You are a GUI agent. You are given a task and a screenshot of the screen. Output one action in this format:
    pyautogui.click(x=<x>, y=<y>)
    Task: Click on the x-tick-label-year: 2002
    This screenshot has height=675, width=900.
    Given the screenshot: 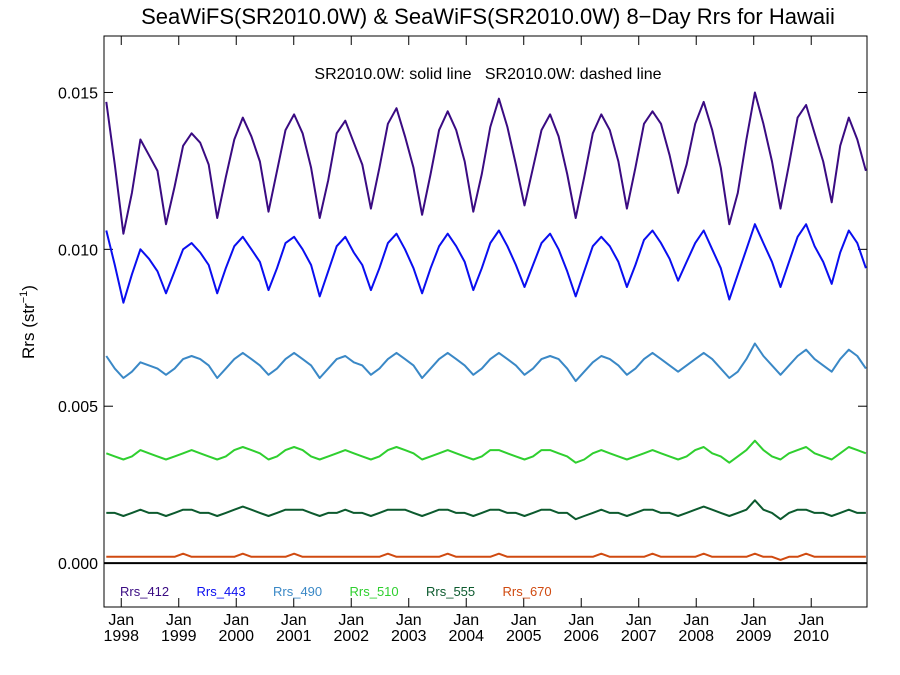 What is the action you would take?
    pyautogui.click(x=351, y=636)
    